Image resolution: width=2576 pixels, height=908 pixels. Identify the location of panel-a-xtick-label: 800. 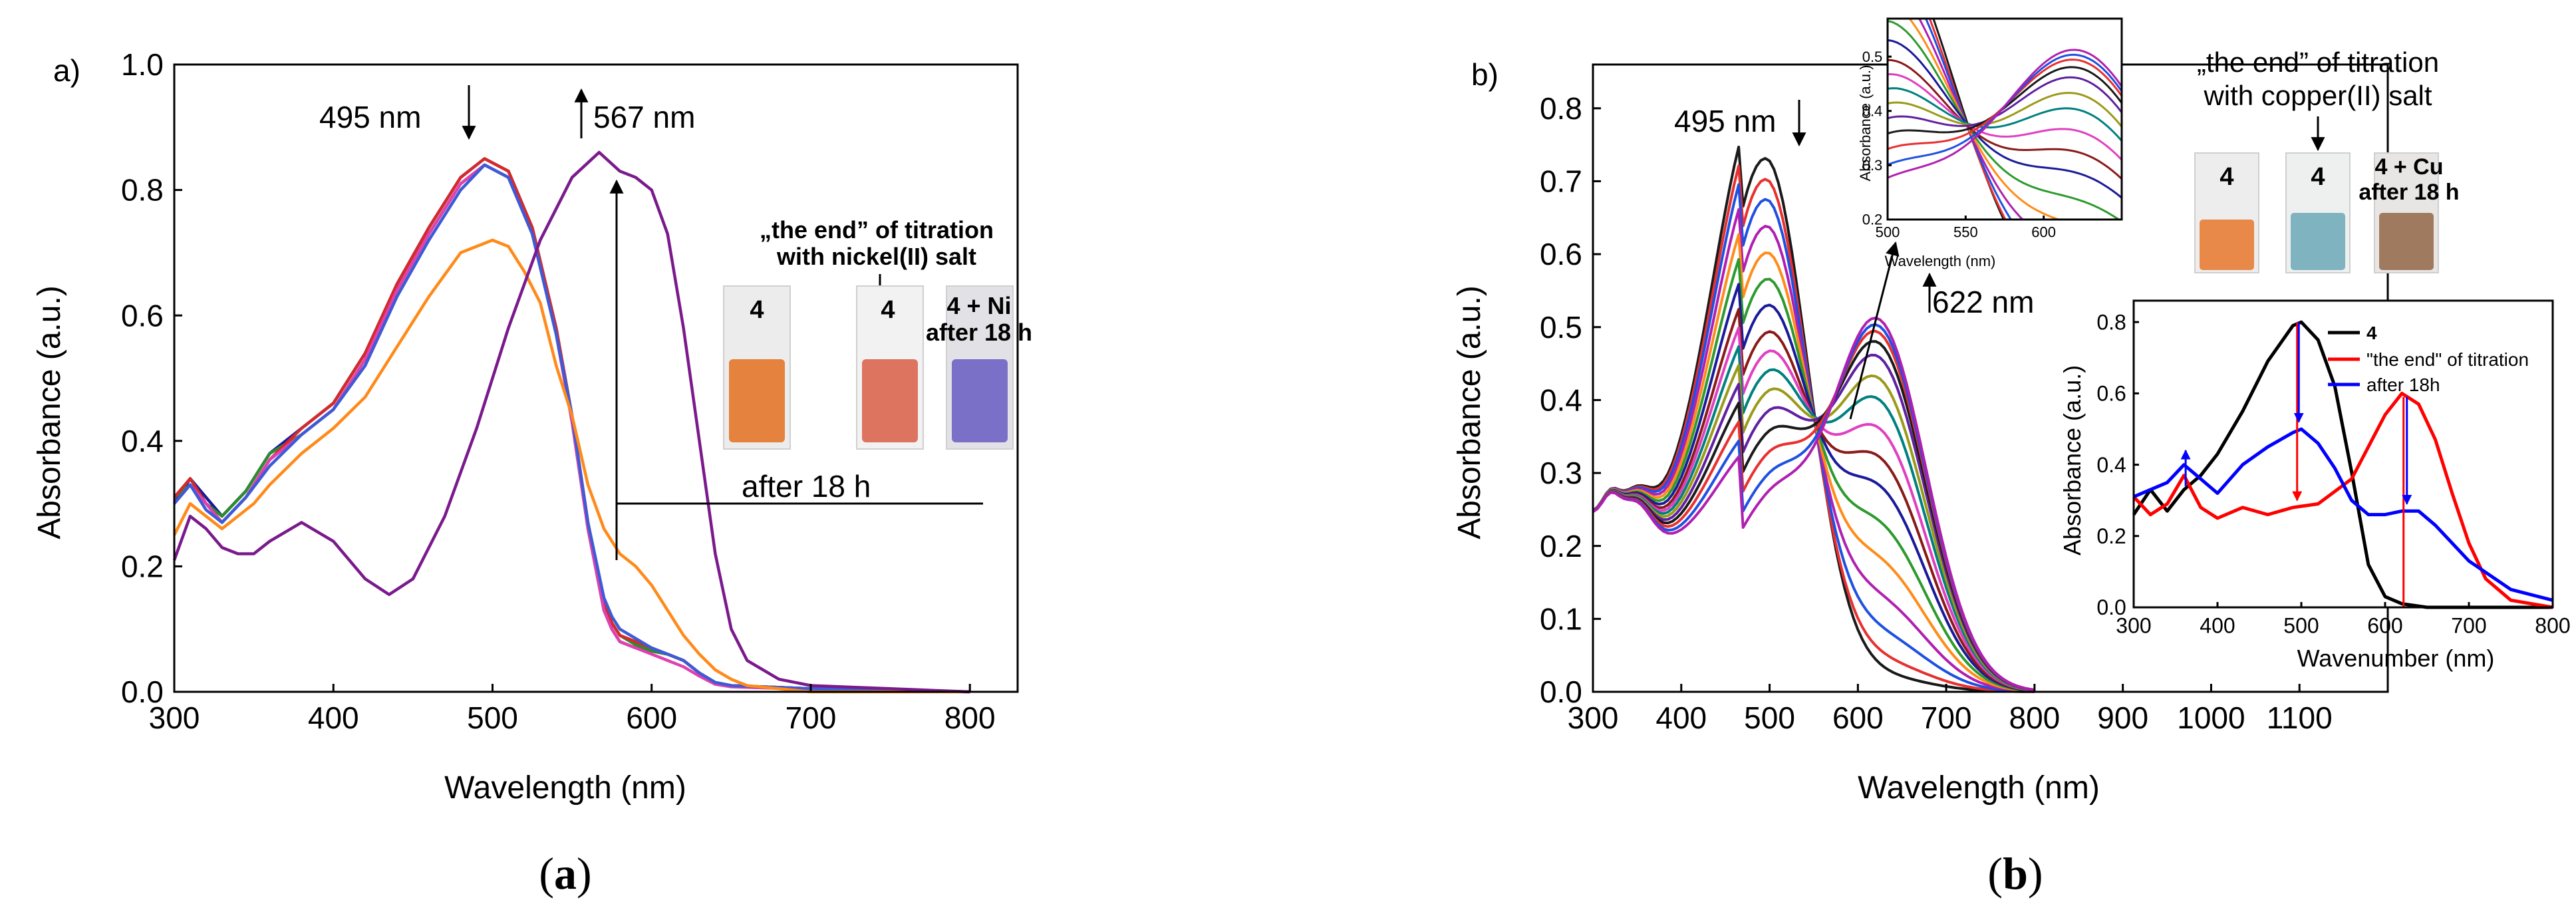
(970, 717).